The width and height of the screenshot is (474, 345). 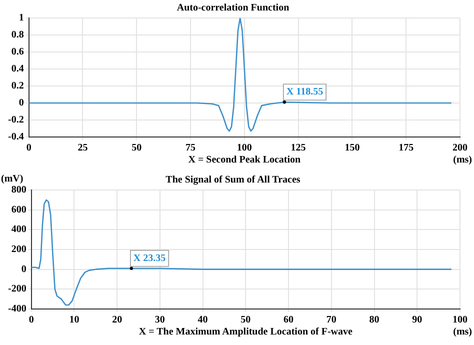 I want to click on y-tick-label: 0.2, so click(x=17, y=86).